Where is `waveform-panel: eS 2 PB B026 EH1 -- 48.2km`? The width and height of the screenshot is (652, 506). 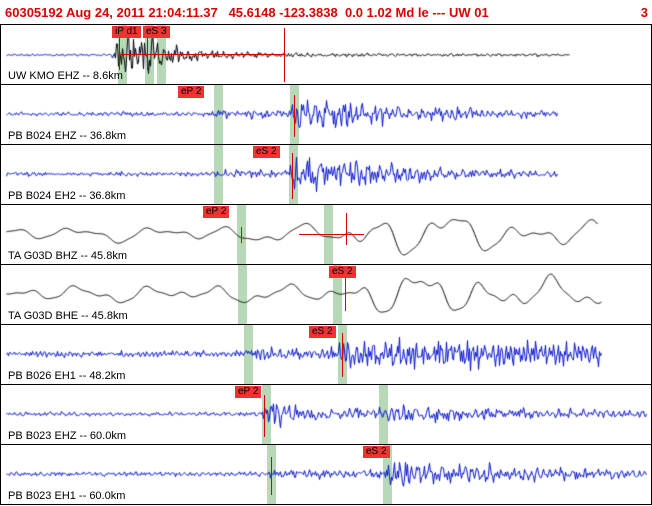
waveform-panel: eS 2 PB B026 EH1 -- 48.2km is located at coordinates (326, 355).